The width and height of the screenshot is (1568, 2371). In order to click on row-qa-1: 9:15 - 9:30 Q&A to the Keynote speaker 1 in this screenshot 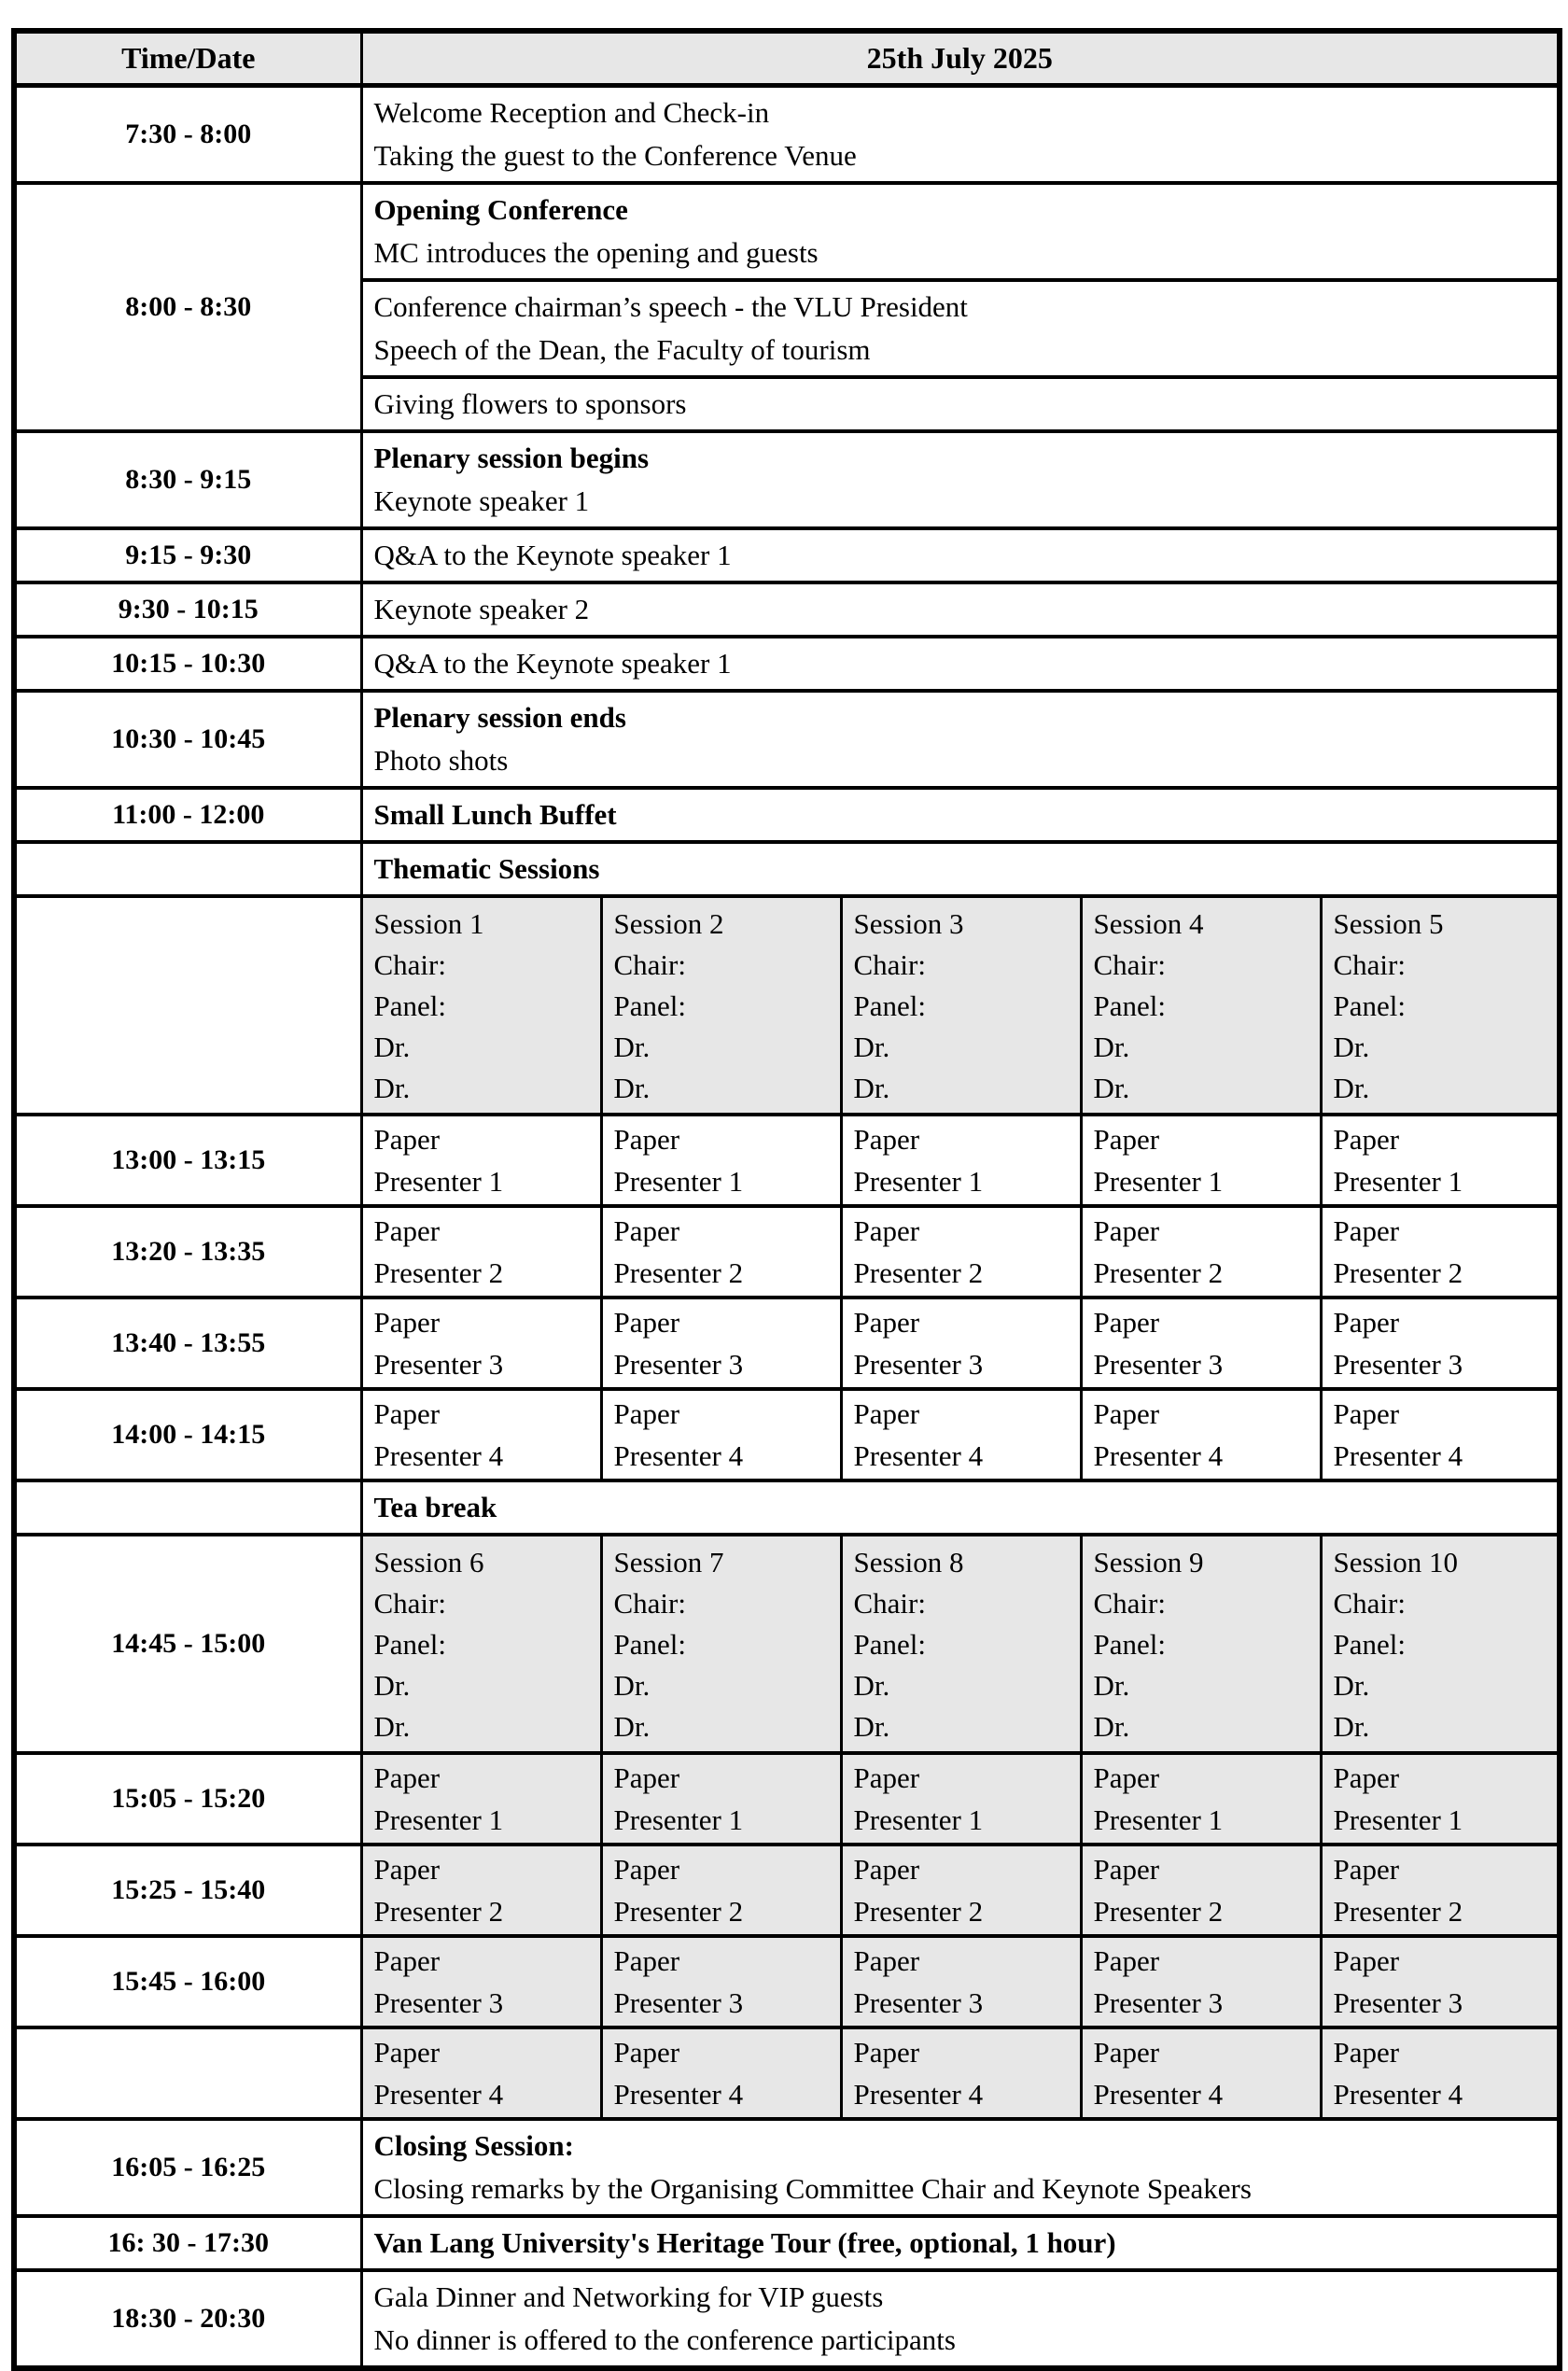, I will do `click(786, 555)`.